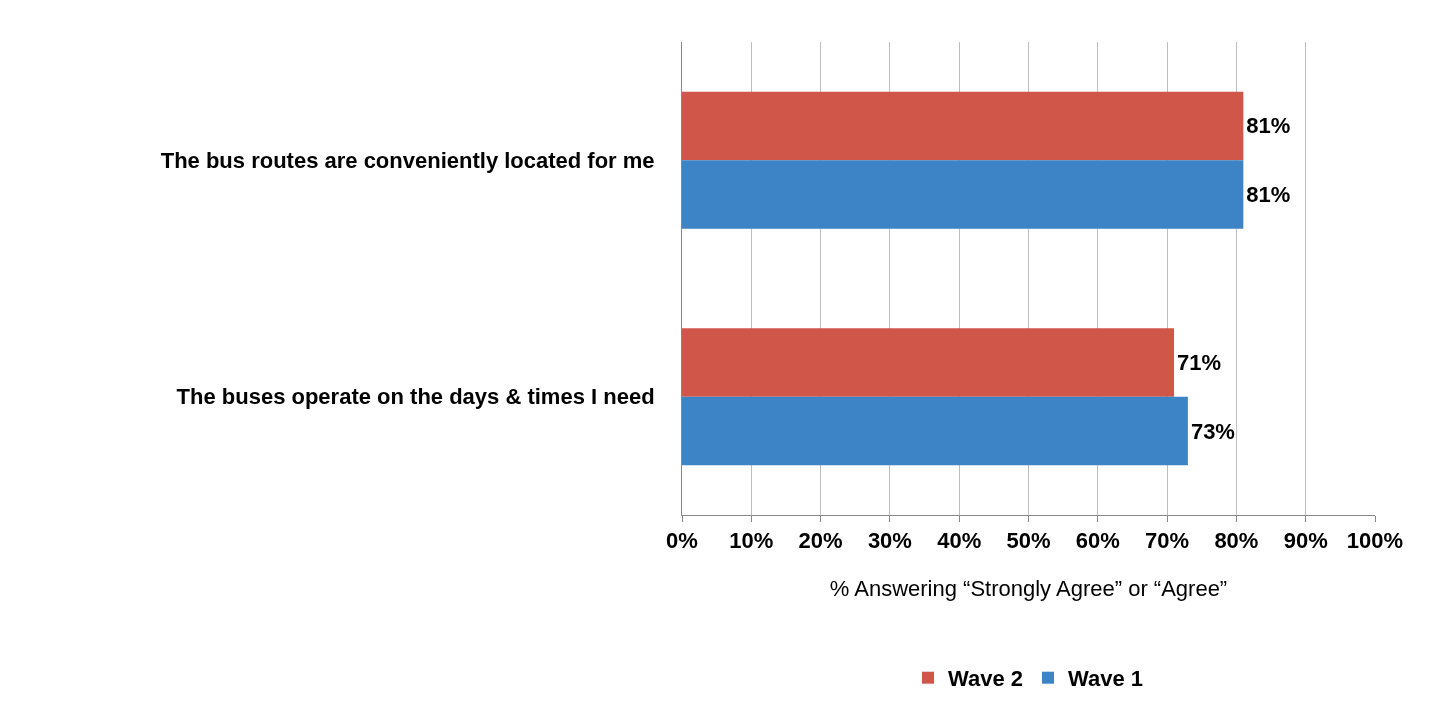  Describe the element at coordinates (1028, 541) in the screenshot. I see `x-tick-label: 50%` at that location.